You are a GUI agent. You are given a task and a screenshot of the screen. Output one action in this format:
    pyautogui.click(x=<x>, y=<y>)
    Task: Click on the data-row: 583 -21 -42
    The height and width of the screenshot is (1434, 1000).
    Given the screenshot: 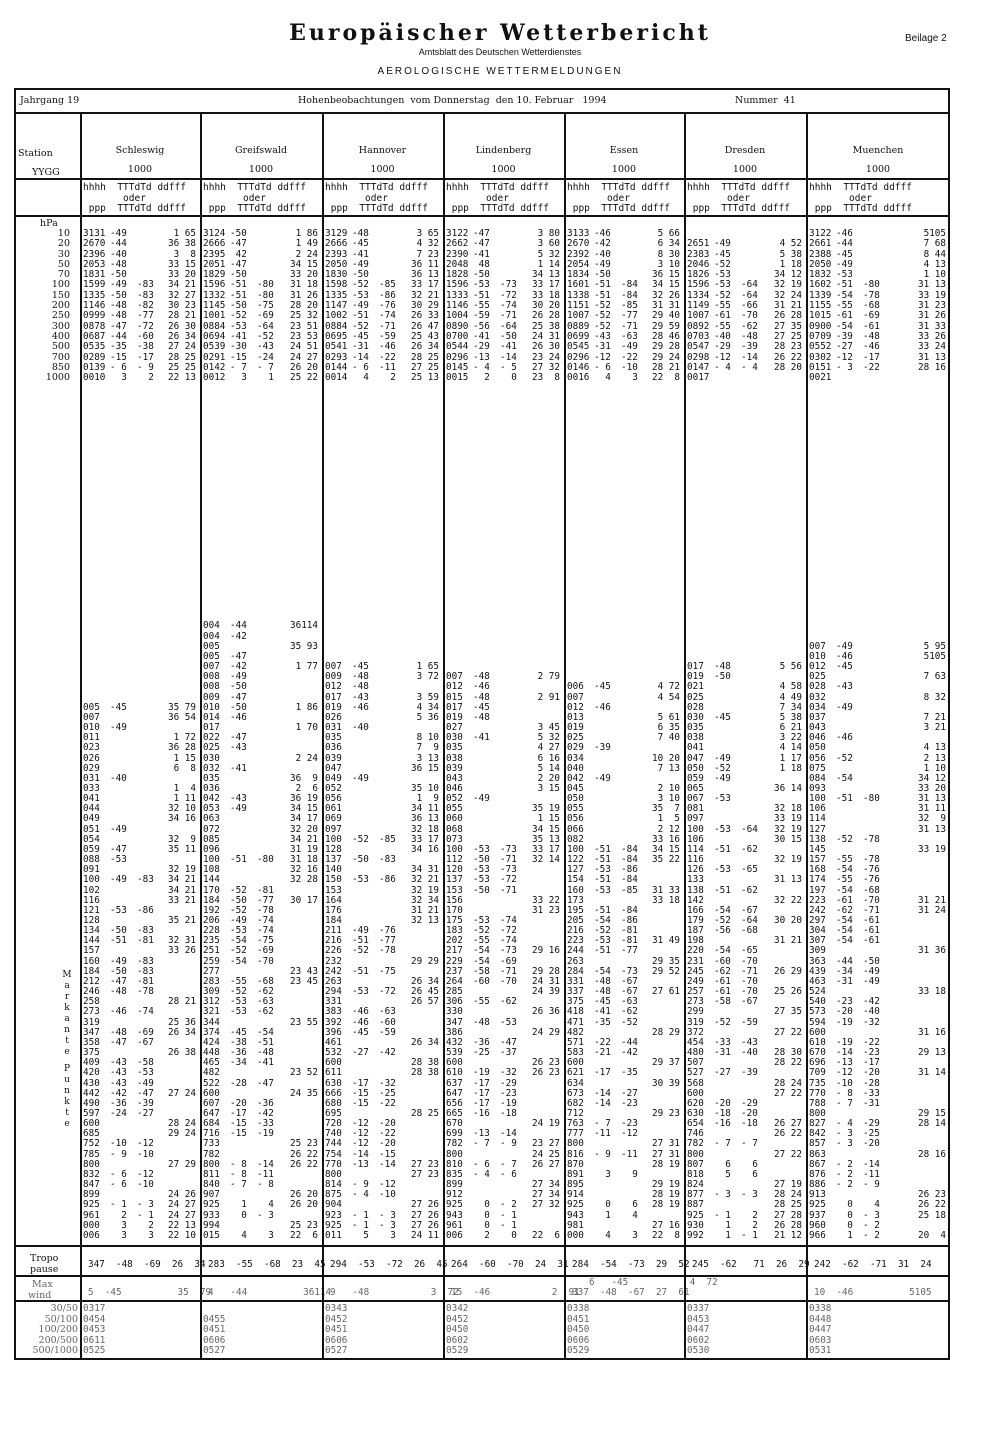 What is the action you would take?
    pyautogui.click(x=625, y=1053)
    